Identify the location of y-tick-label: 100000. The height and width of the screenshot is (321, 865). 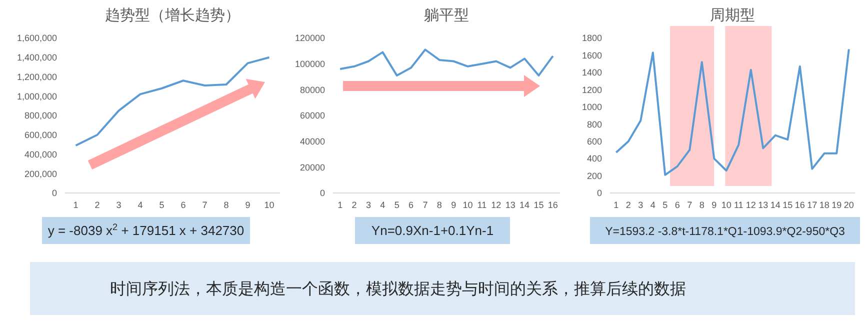
(309, 63).